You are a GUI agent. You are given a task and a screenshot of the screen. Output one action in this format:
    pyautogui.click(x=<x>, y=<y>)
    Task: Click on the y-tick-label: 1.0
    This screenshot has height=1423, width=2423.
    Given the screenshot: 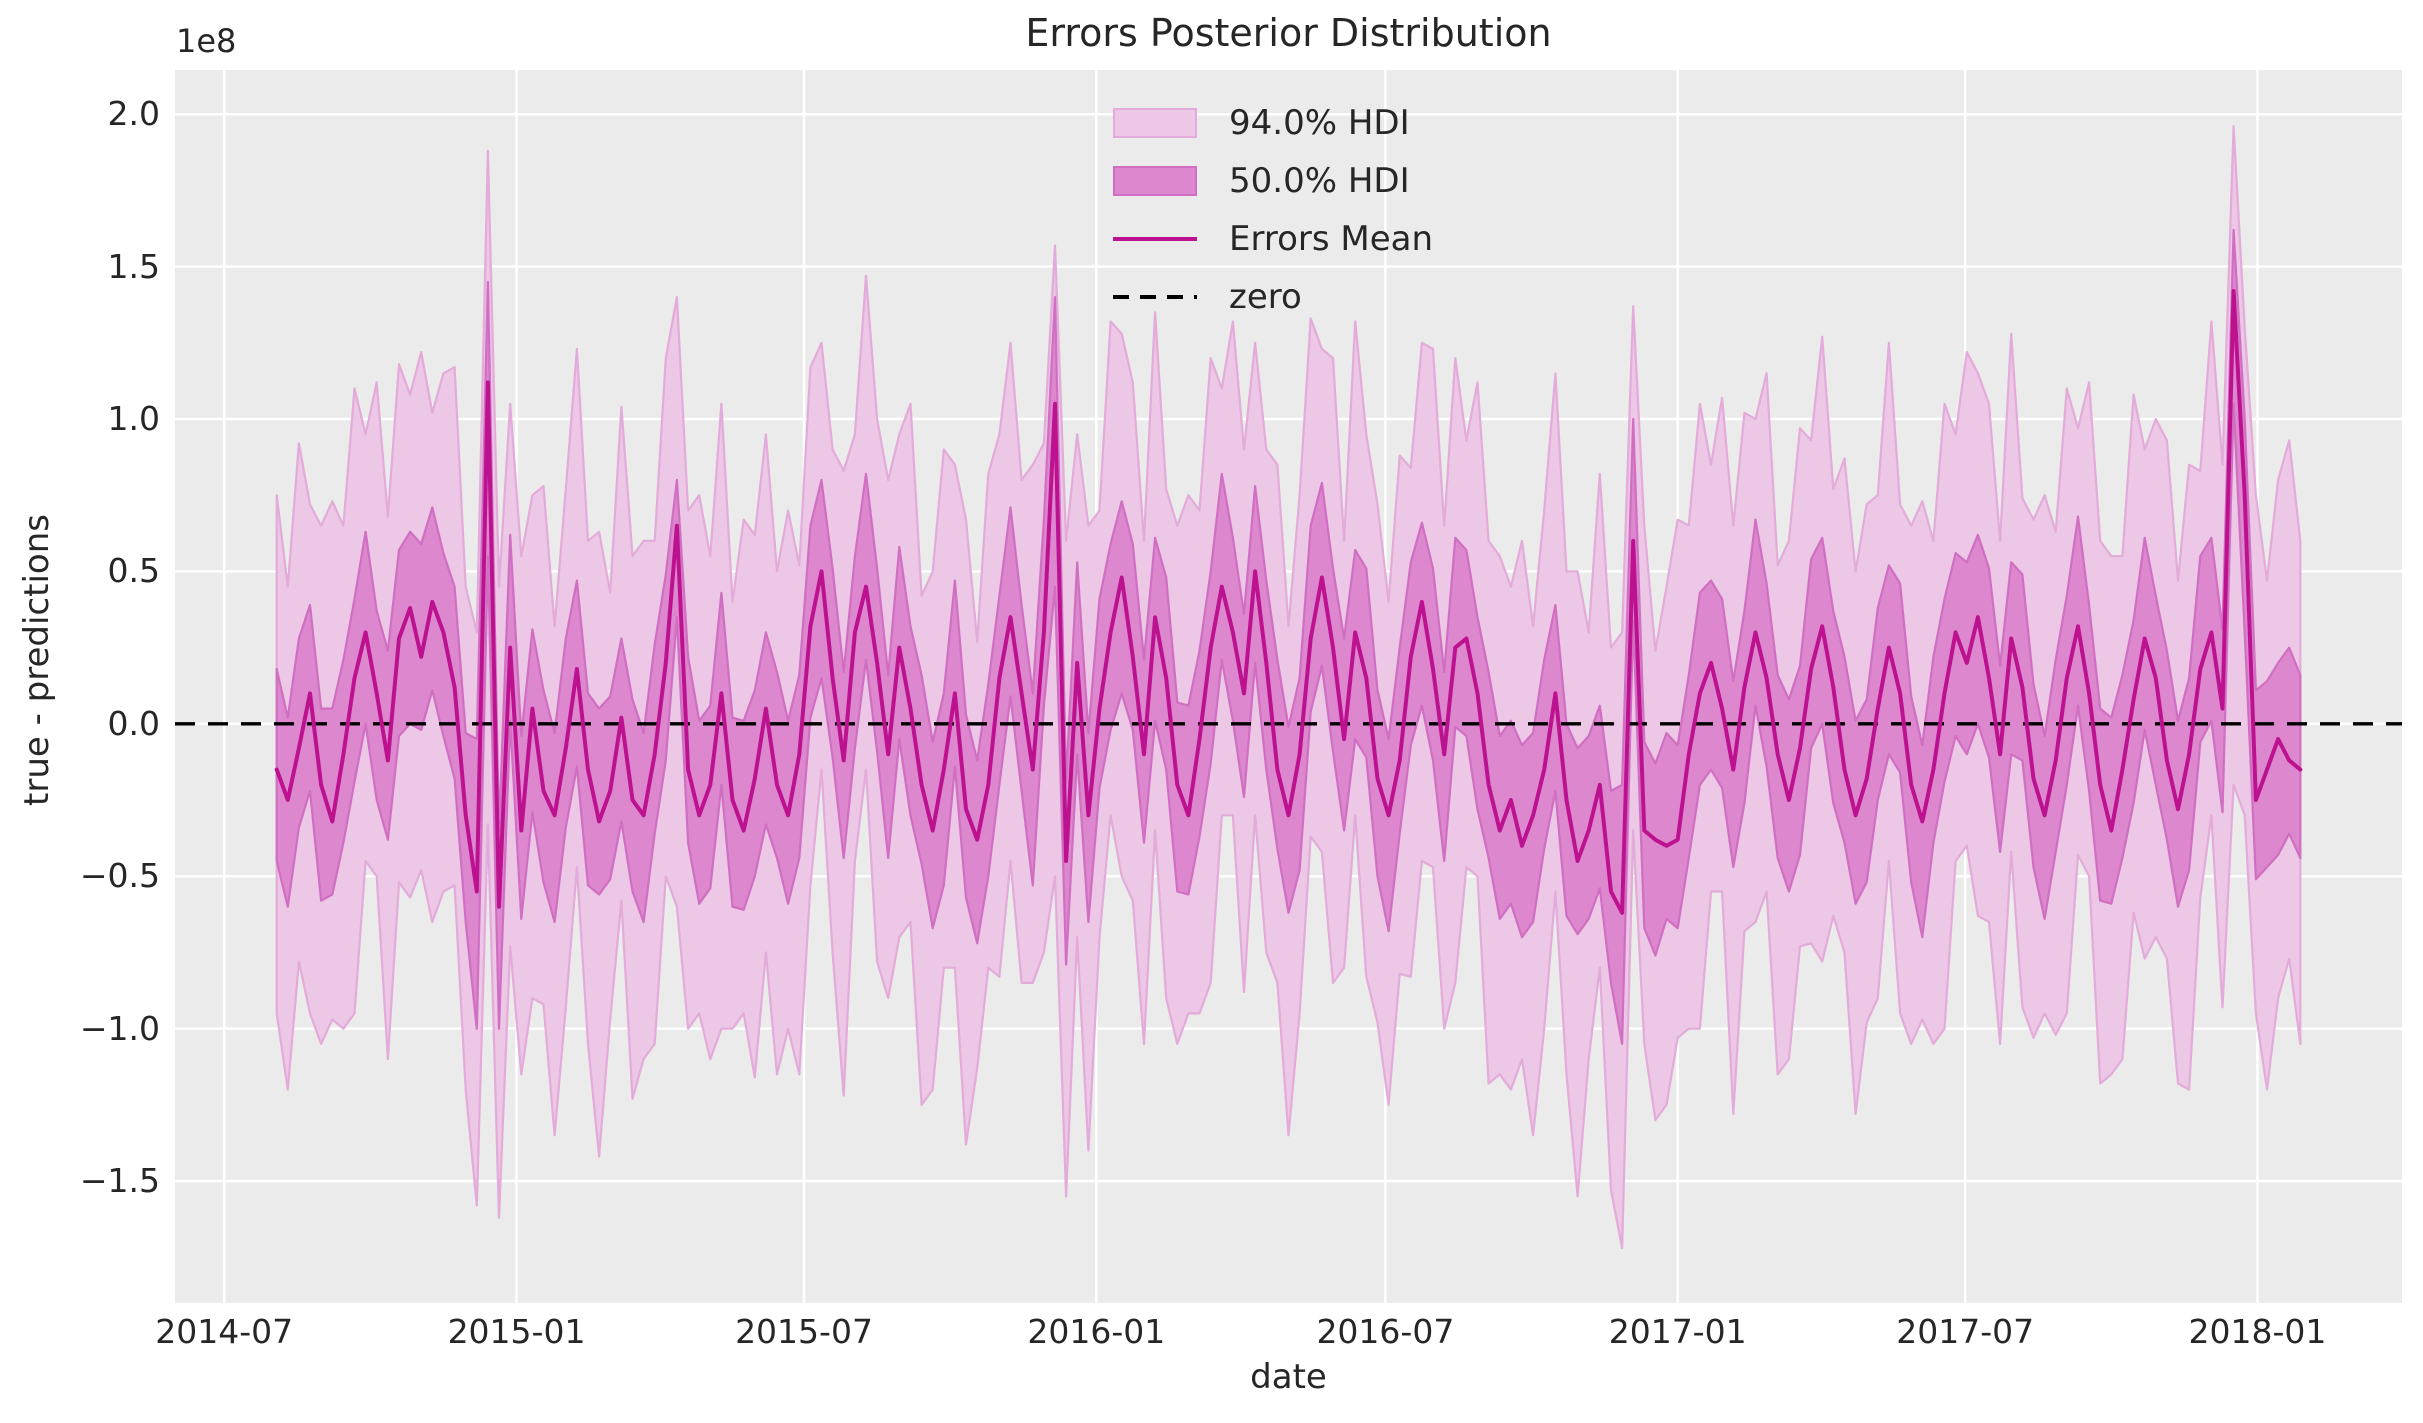 What is the action you would take?
    pyautogui.click(x=133, y=419)
    